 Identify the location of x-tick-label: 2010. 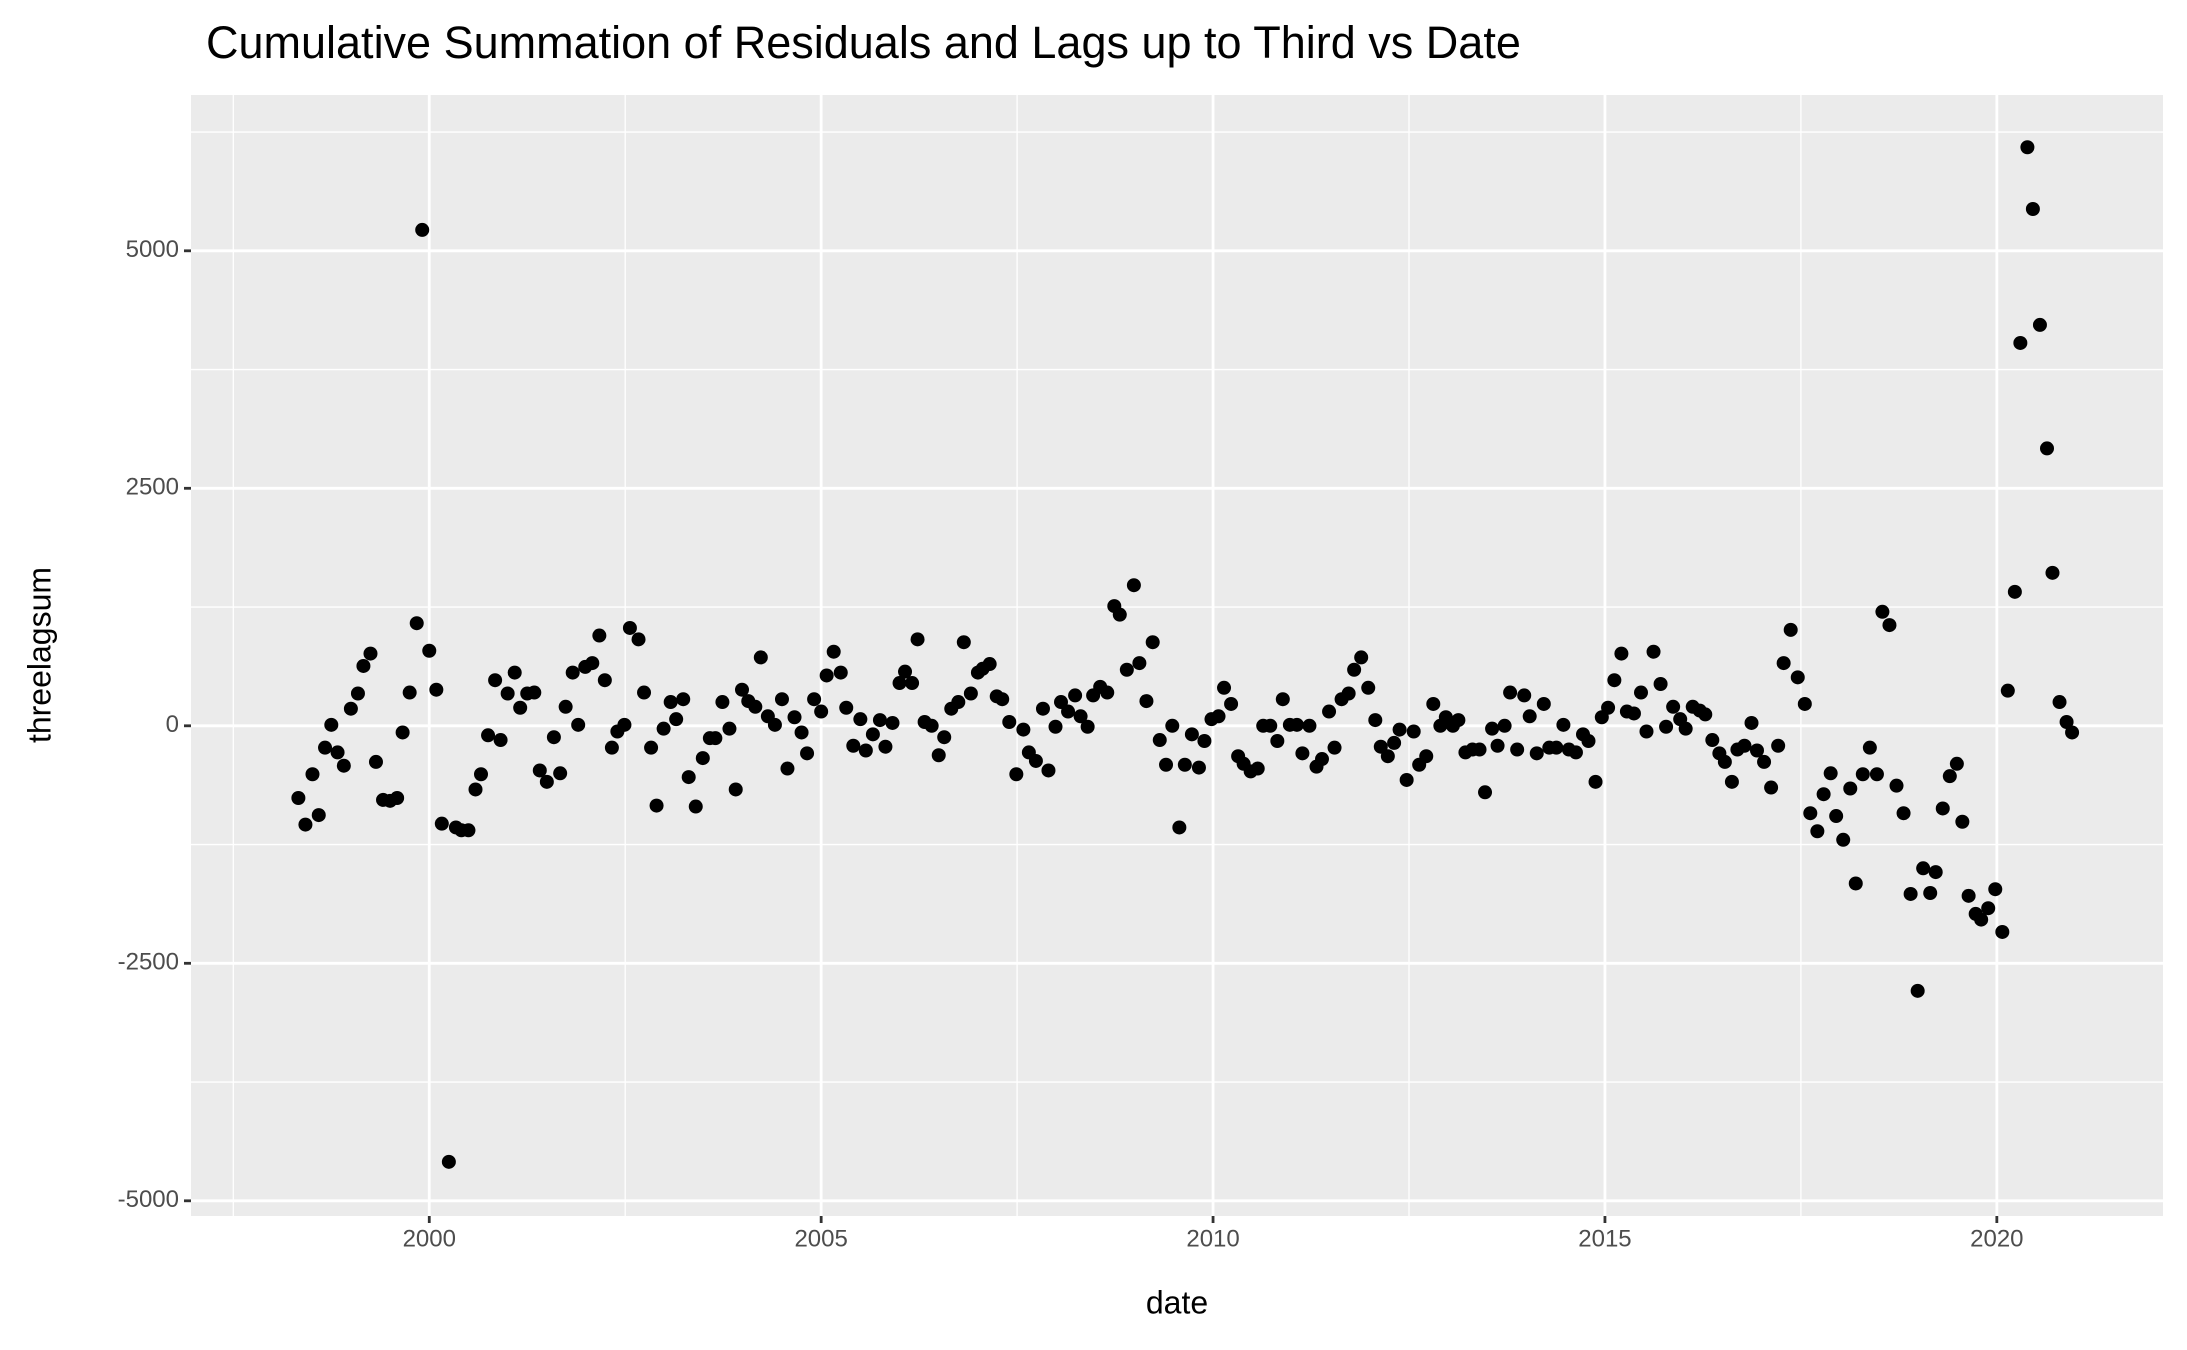
(1212, 1238).